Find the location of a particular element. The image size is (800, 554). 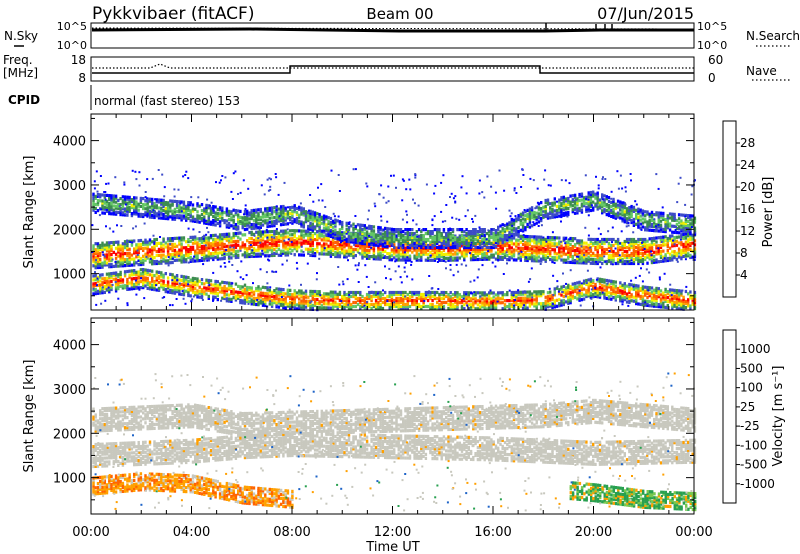

date-label: 07/Jun/2015 is located at coordinates (645, 13).